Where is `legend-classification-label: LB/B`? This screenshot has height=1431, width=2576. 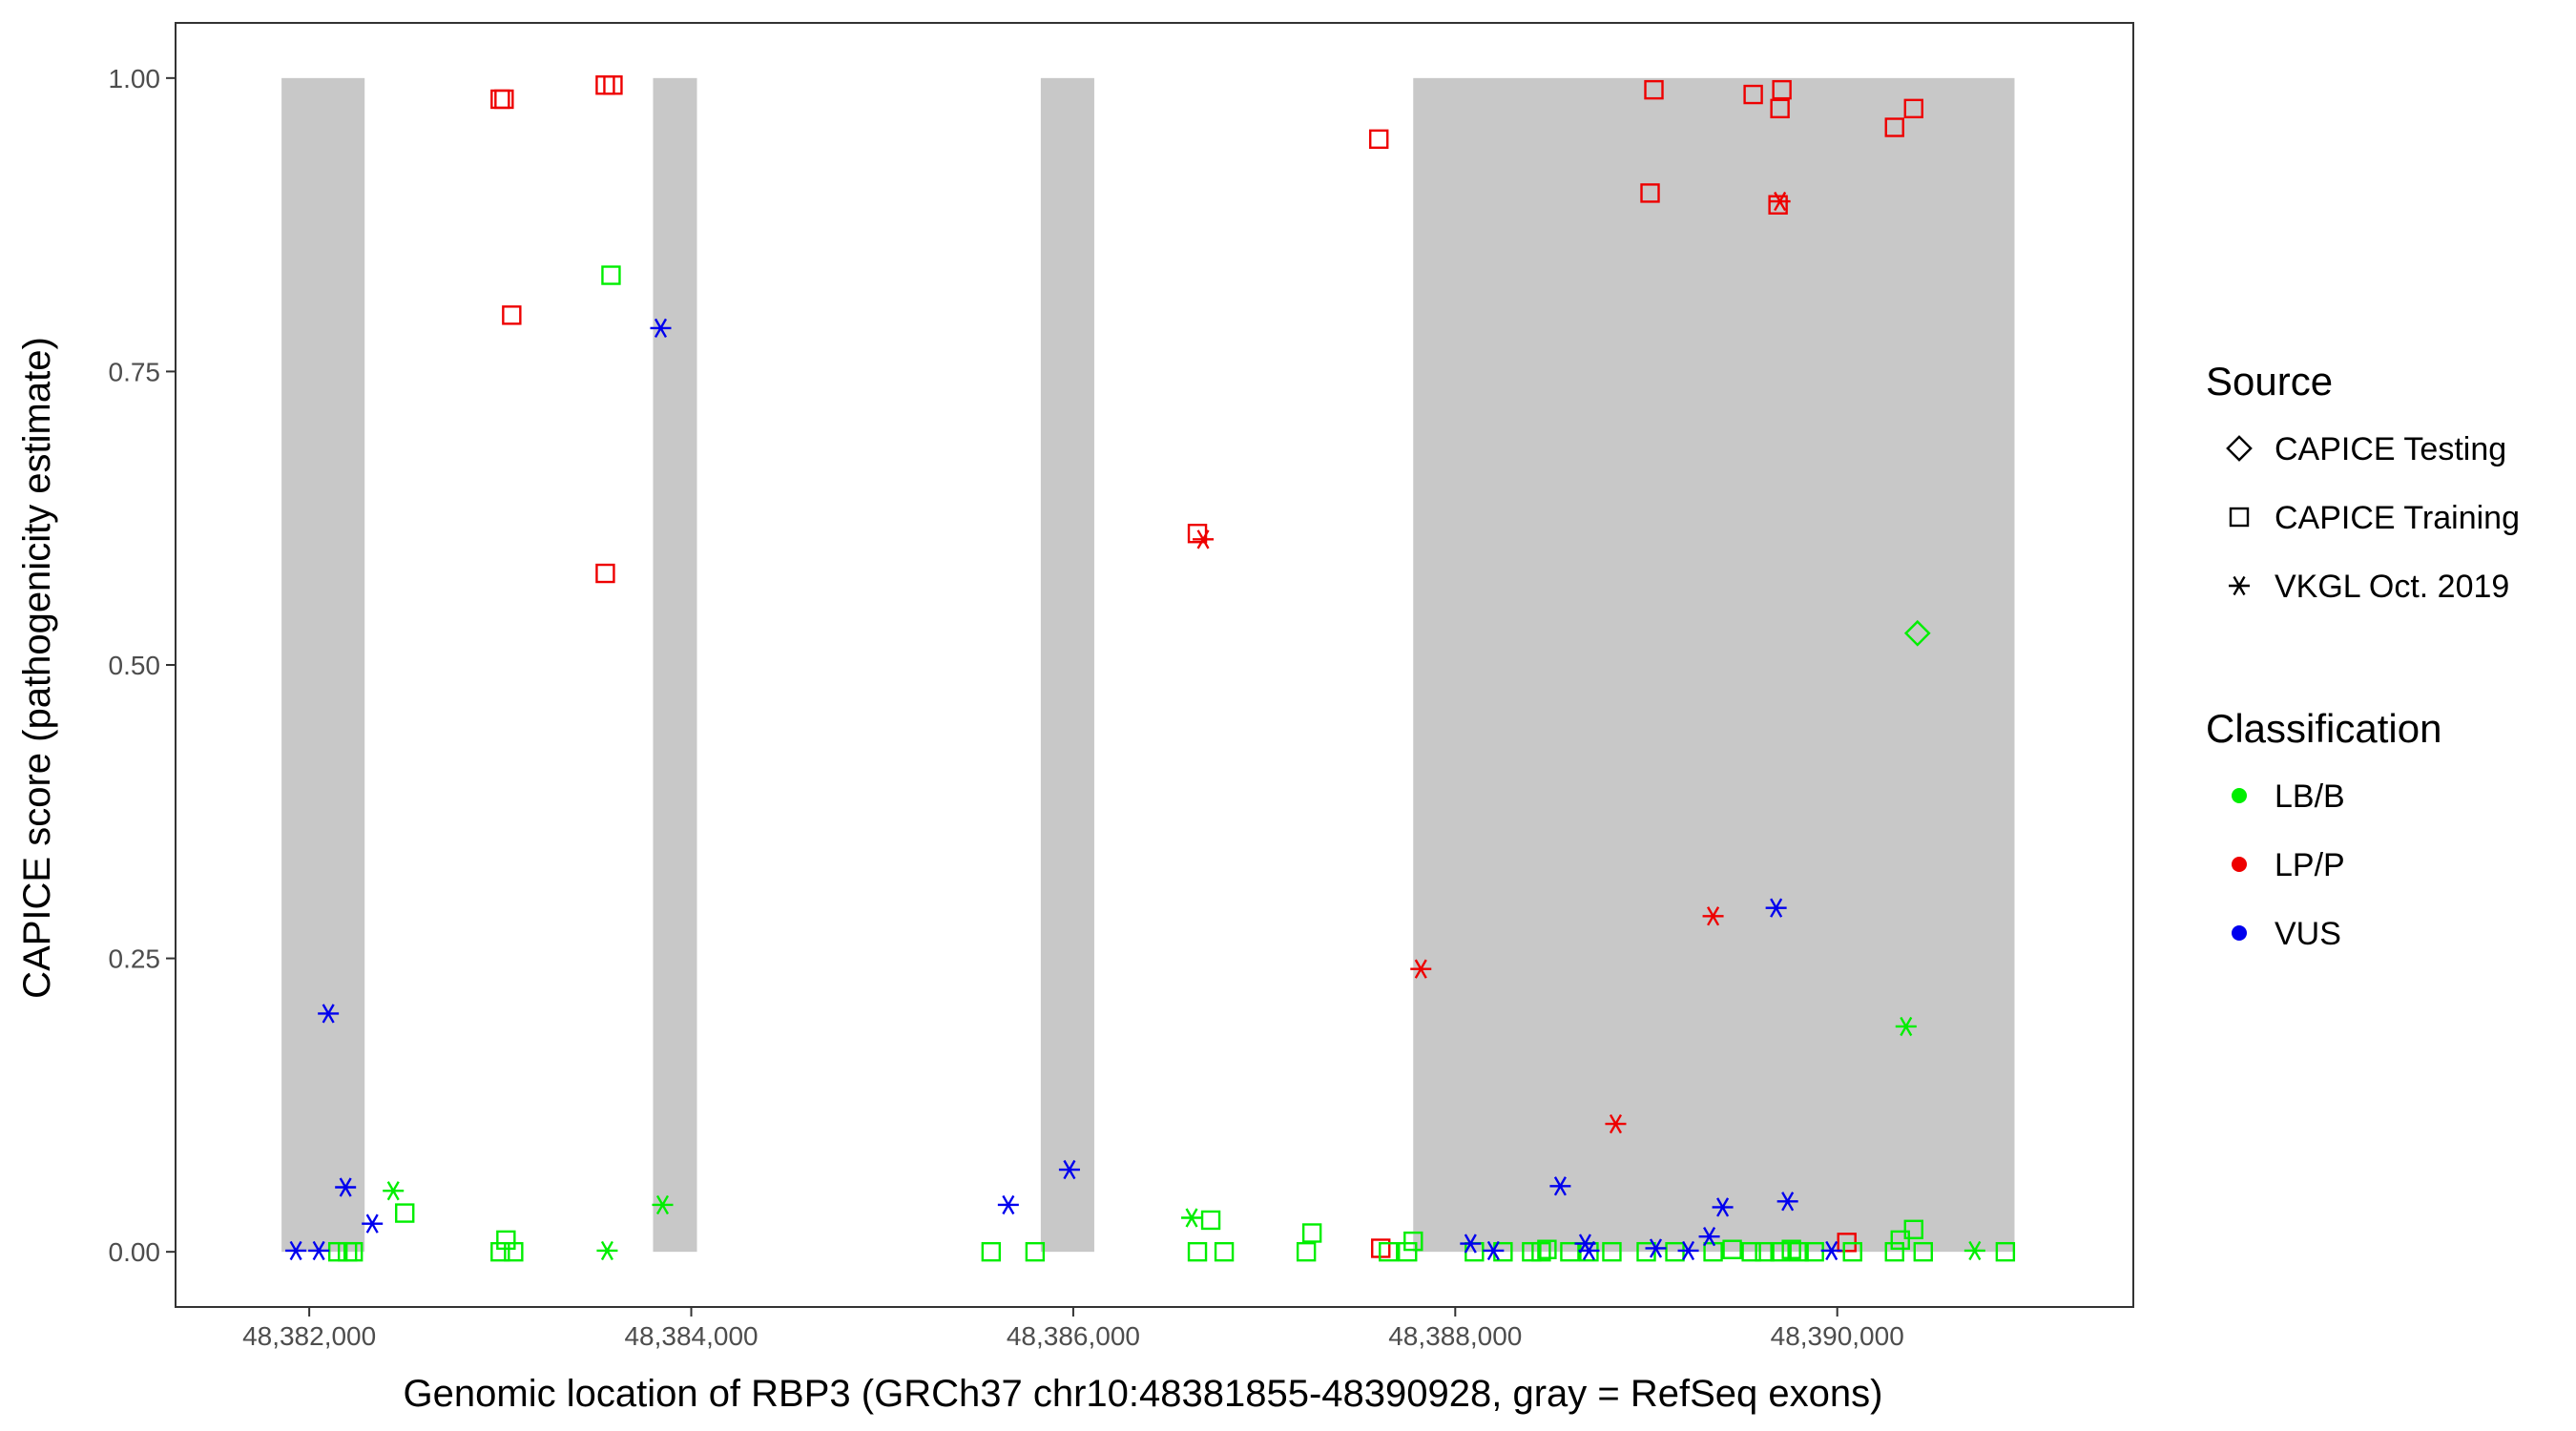
legend-classification-label: LB/B is located at coordinates (2310, 796).